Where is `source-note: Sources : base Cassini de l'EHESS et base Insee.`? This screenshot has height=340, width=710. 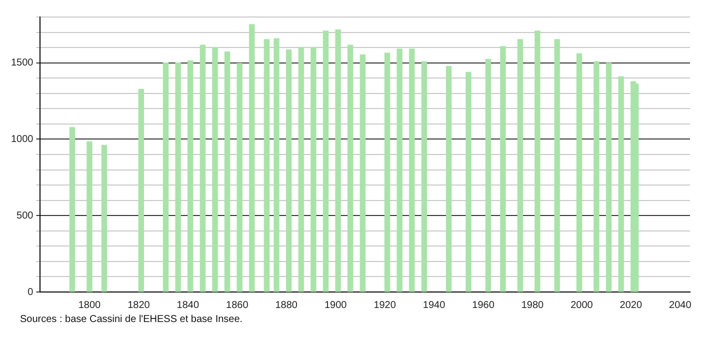 source-note: Sources : base Cassini de l'EHESS et base Insee. is located at coordinates (132, 319).